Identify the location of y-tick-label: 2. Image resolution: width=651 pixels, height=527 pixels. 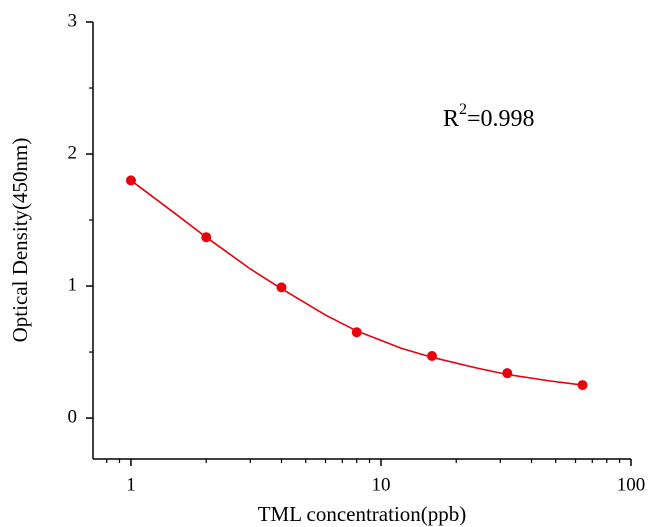
(73, 152).